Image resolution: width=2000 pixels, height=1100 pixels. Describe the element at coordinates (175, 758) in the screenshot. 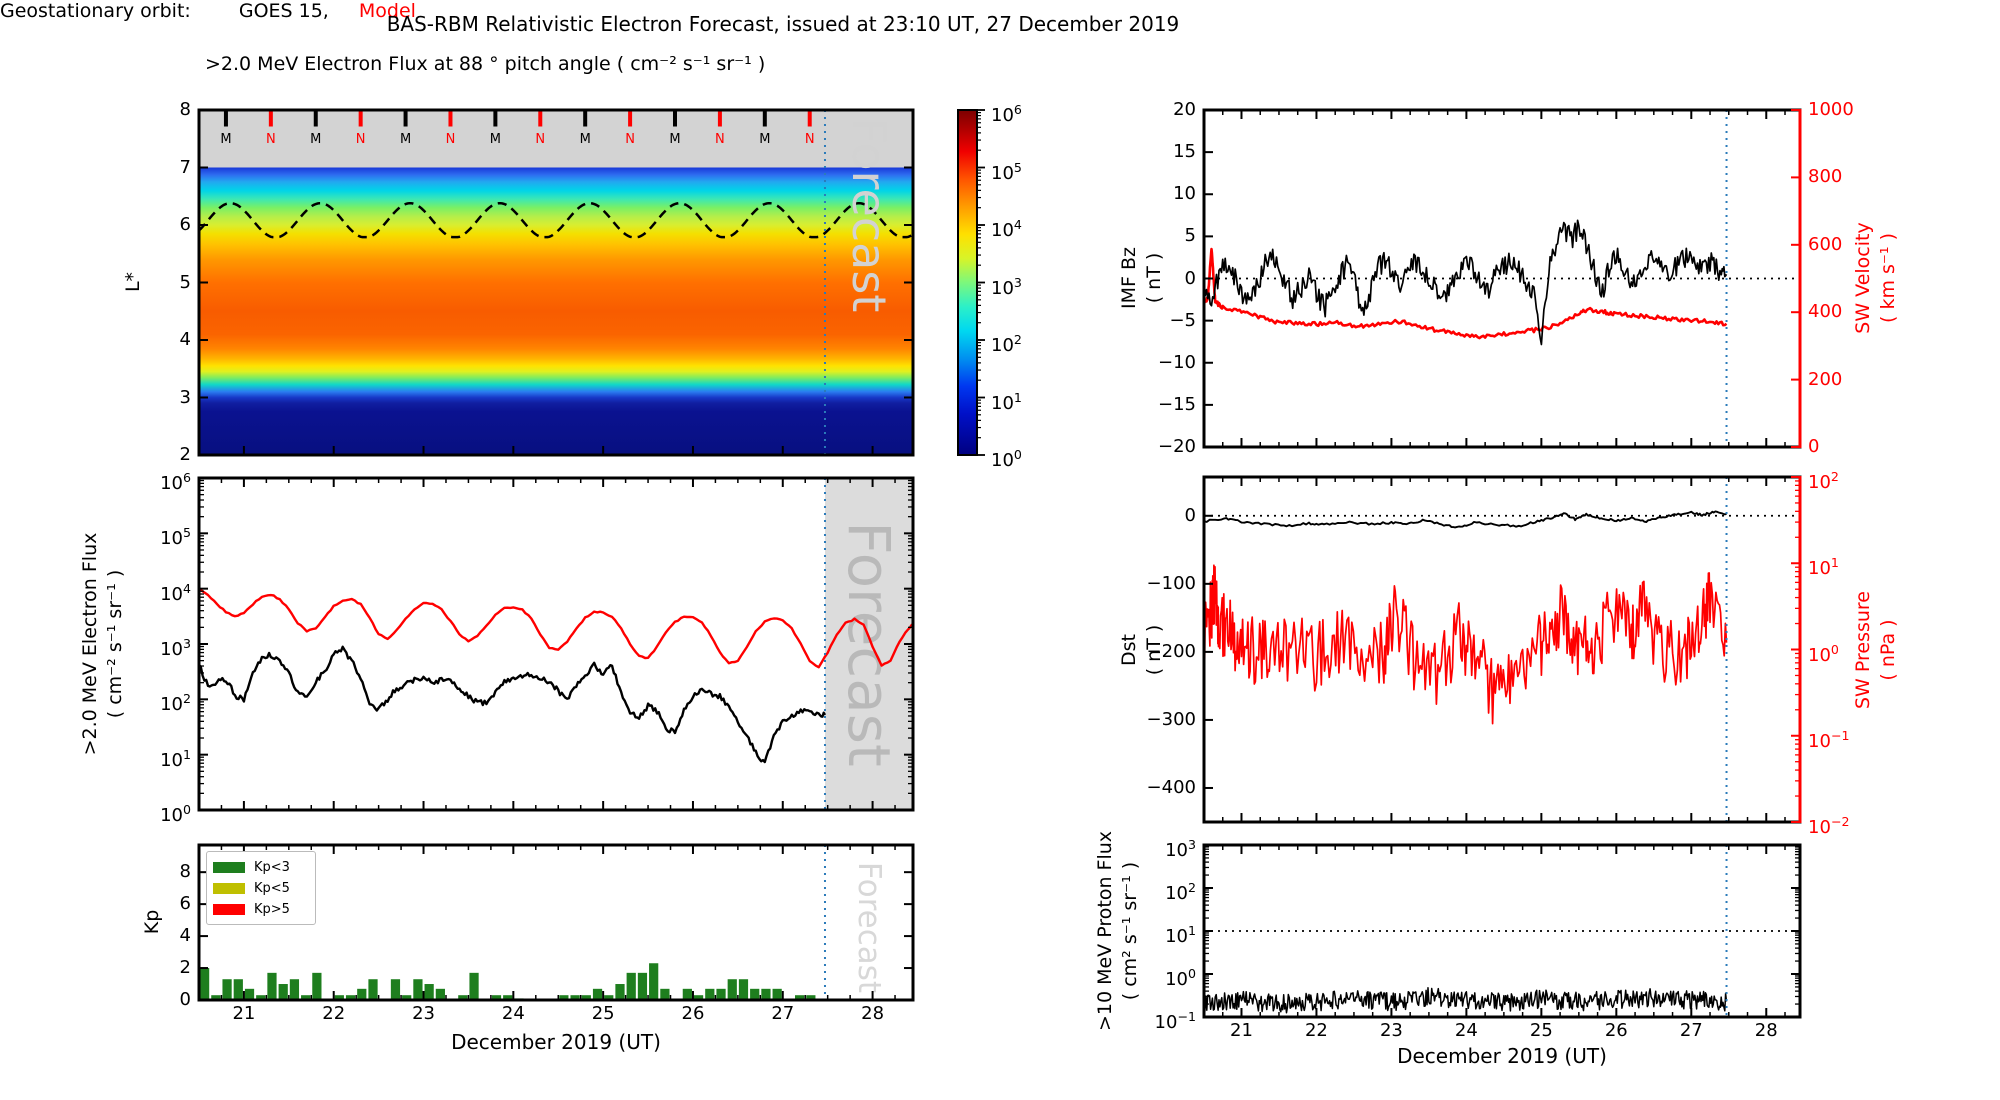

I see `flux-tick-label: 10¹` at that location.